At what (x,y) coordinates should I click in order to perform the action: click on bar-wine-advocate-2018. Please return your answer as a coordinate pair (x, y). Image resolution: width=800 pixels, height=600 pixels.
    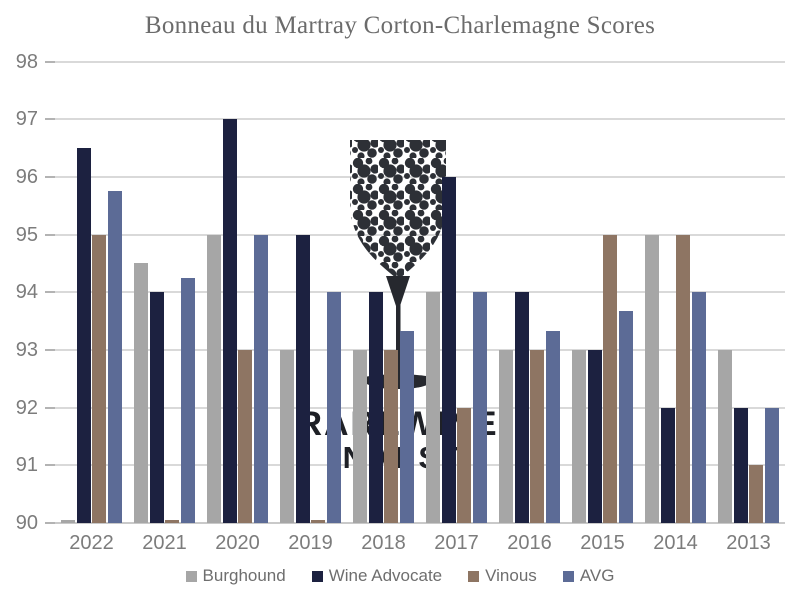
    Looking at the image, I should click on (375, 407).